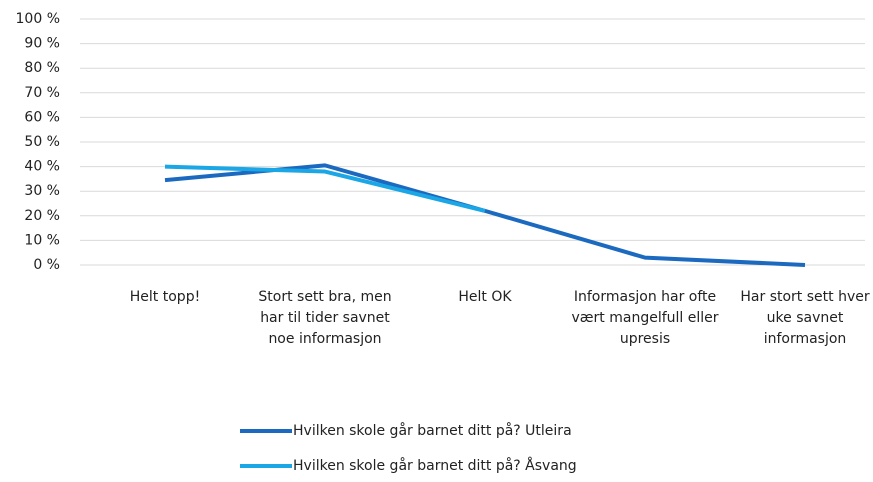  Describe the element at coordinates (325, 188) in the screenshot. I see `series-line` at that location.